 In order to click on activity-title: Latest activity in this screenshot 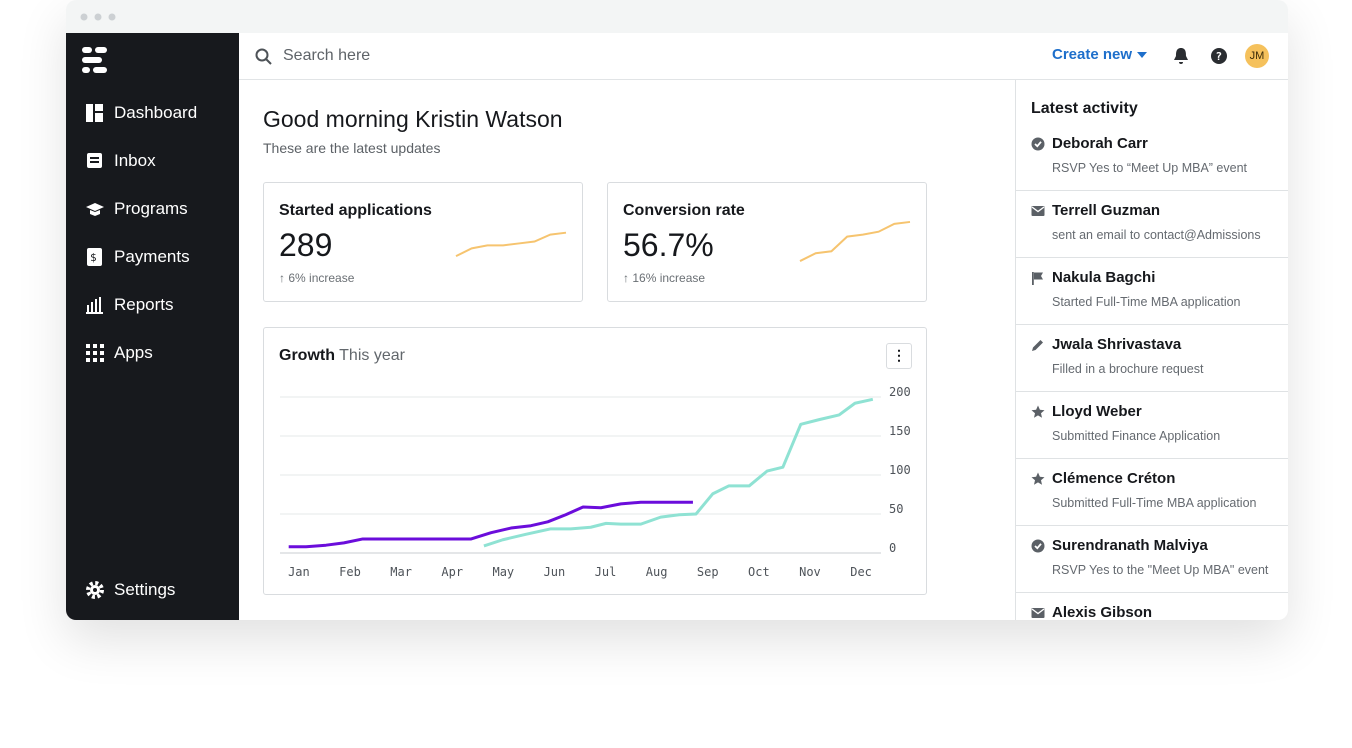, I will do `click(1084, 108)`.